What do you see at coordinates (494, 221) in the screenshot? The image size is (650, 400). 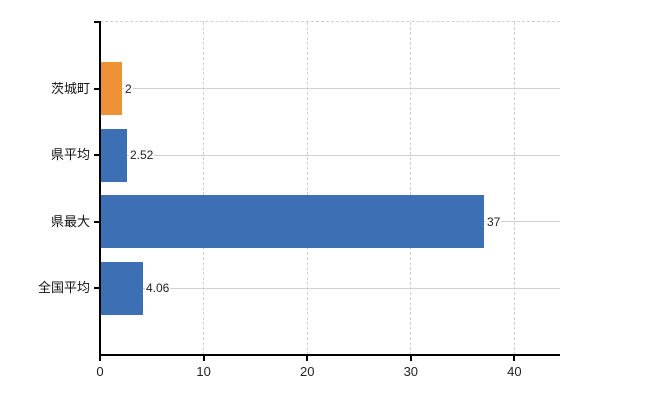 I see `value-label: 37` at bounding box center [494, 221].